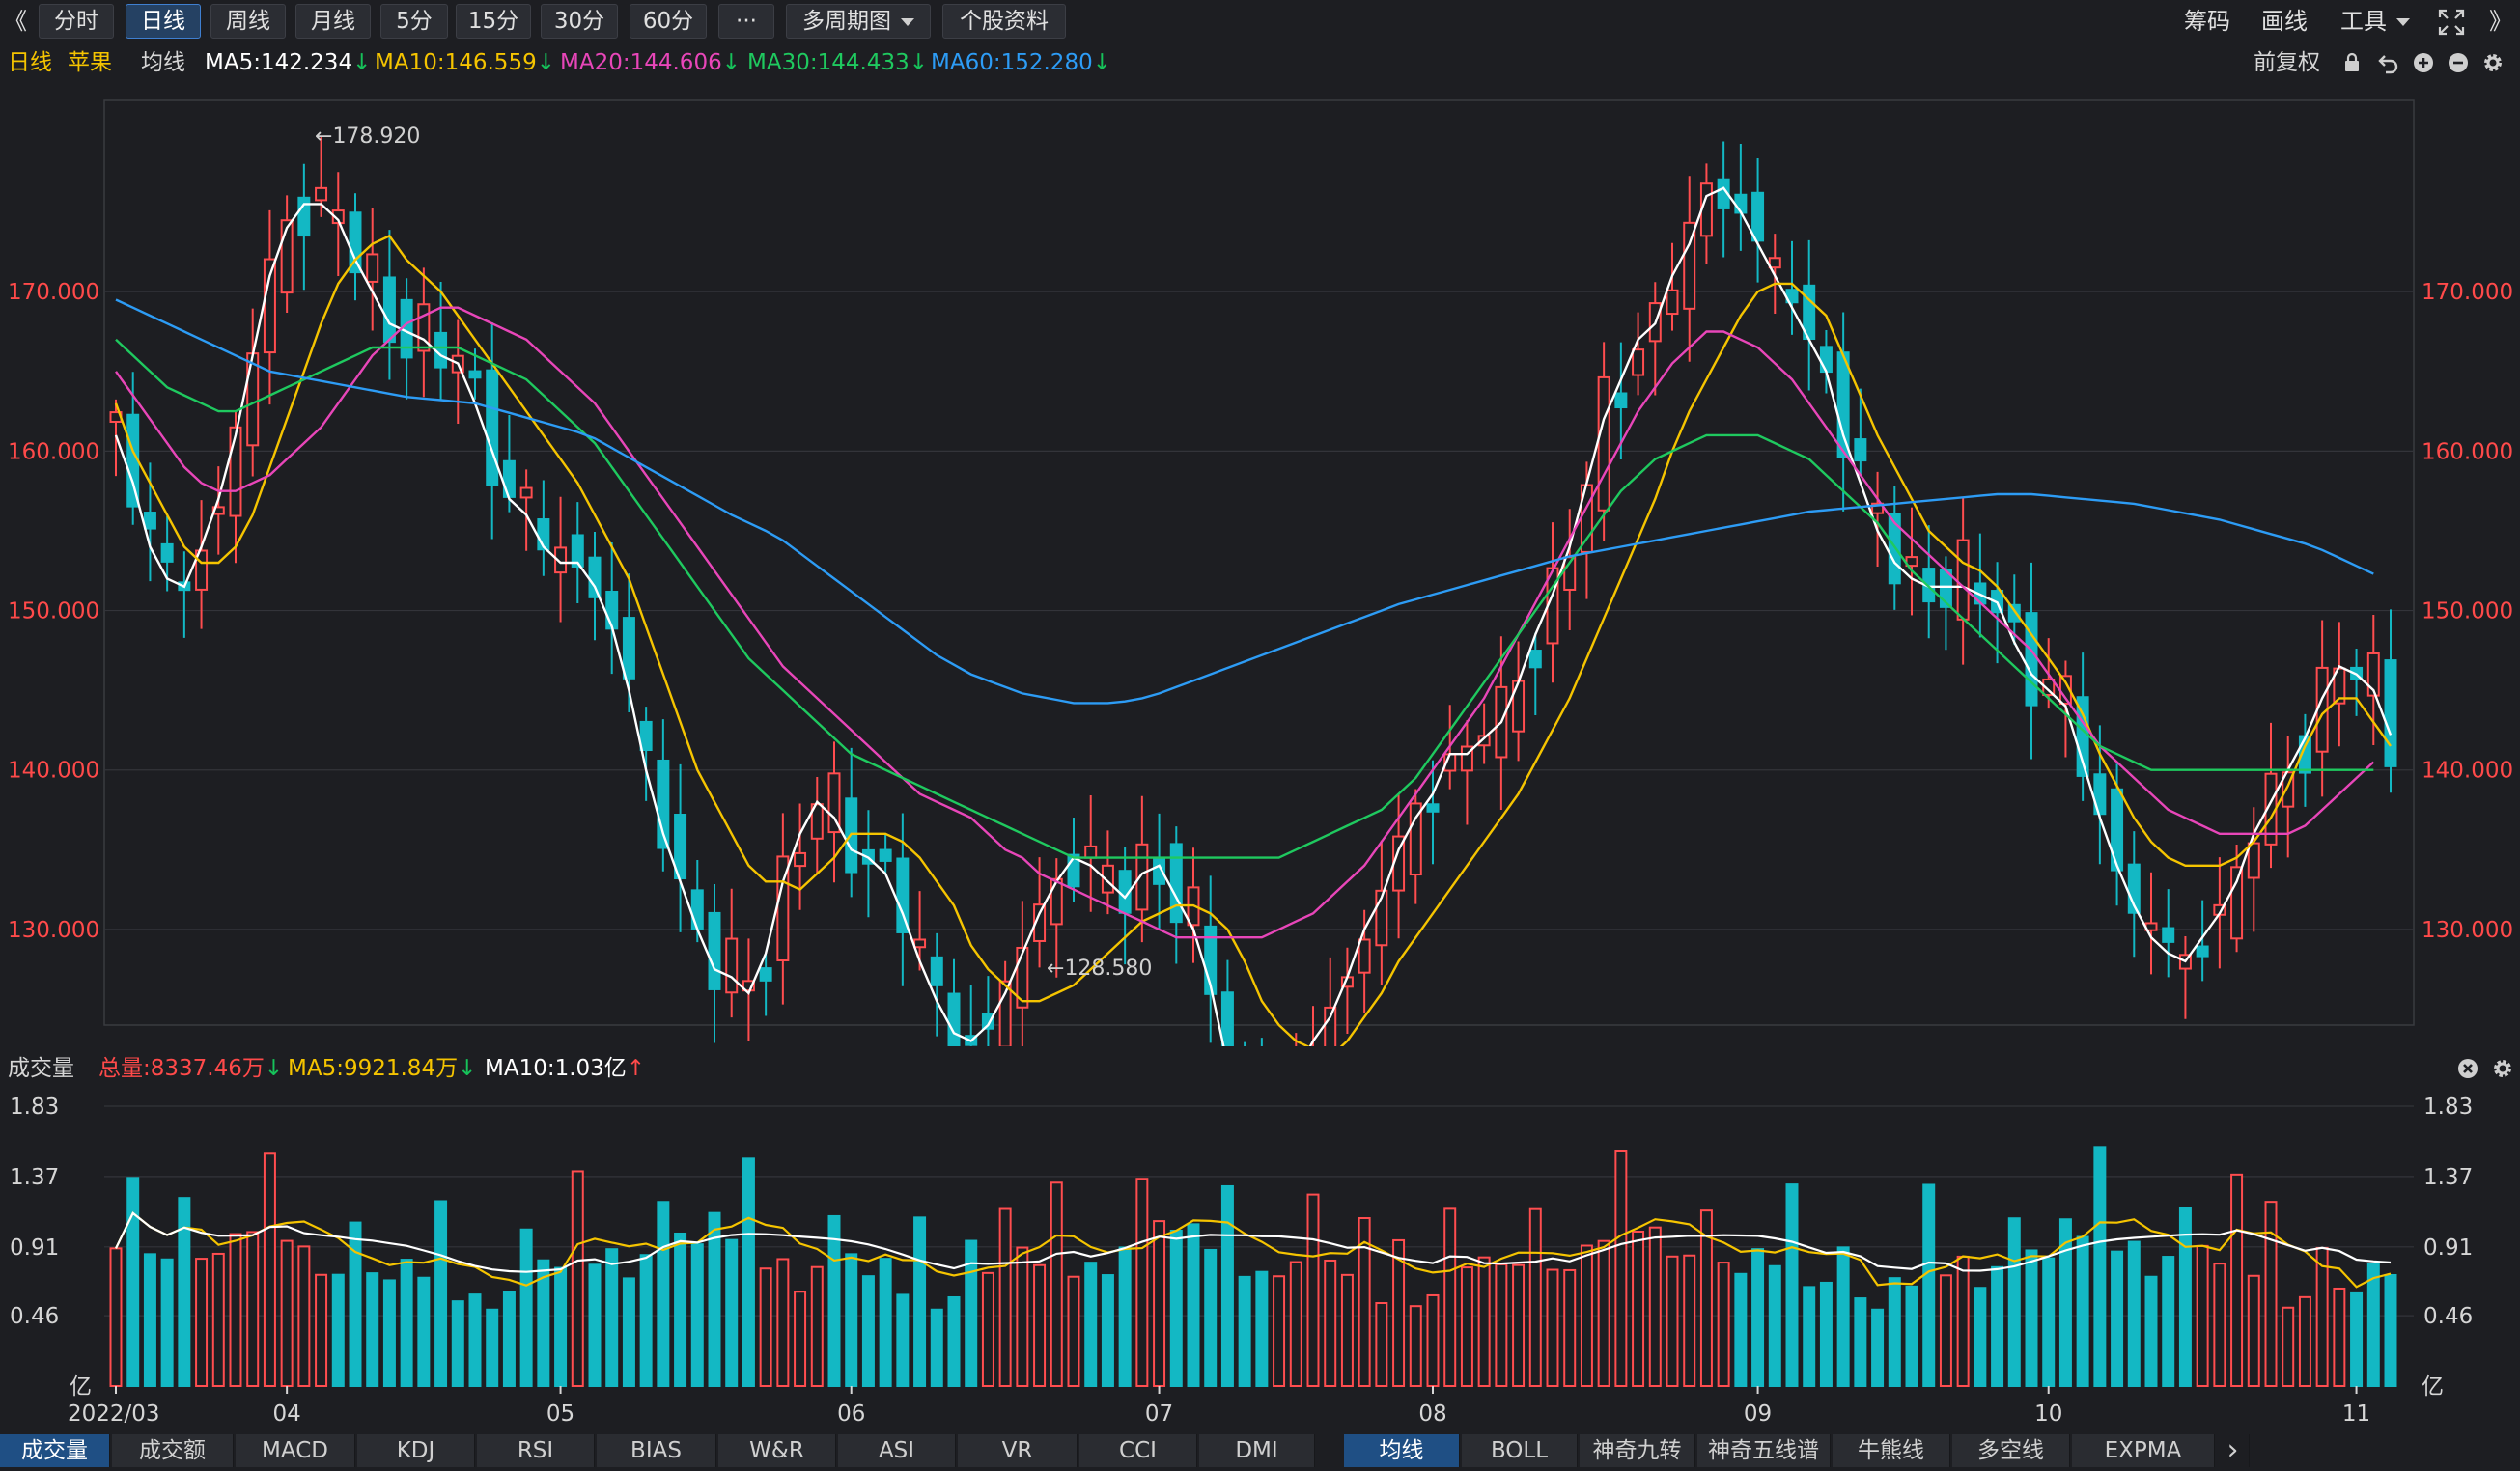 Image resolution: width=2520 pixels, height=1471 pixels. Describe the element at coordinates (669, 22) in the screenshot. I see `tab-period-60min: 60分` at that location.